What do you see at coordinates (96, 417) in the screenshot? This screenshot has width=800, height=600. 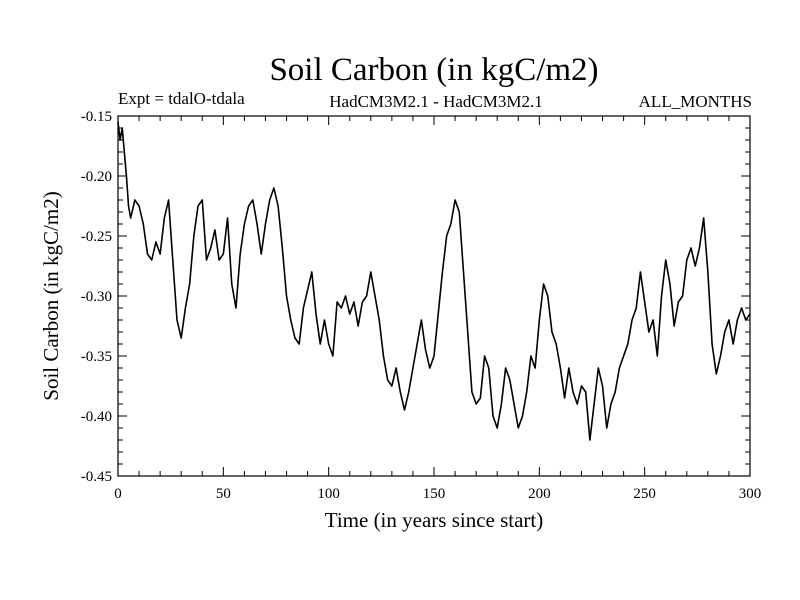 I see `y-tick-label: -0.40` at bounding box center [96, 417].